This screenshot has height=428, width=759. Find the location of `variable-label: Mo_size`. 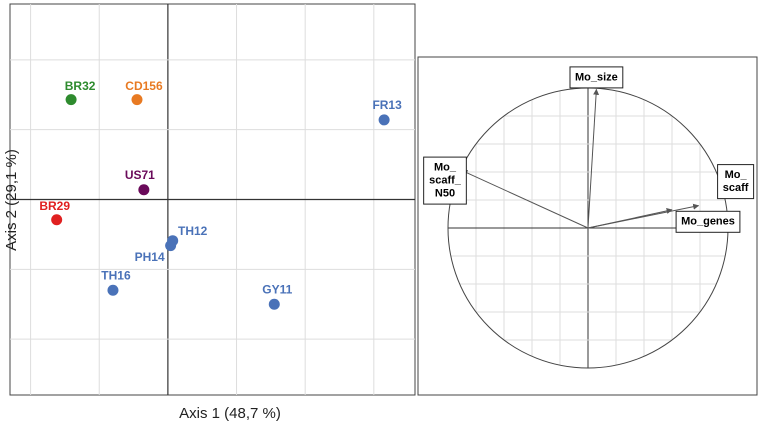

variable-label: Mo_size is located at coordinates (596, 77).